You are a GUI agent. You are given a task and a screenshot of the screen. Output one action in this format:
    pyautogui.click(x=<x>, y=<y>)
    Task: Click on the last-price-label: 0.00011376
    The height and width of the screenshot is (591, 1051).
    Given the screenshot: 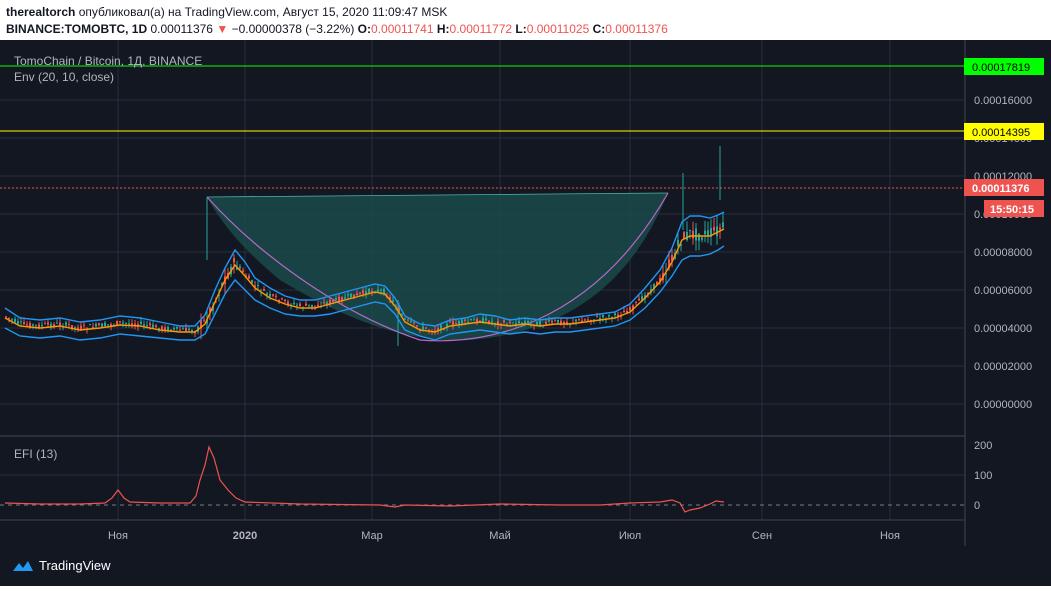 What is the action you would take?
    pyautogui.click(x=1001, y=189)
    